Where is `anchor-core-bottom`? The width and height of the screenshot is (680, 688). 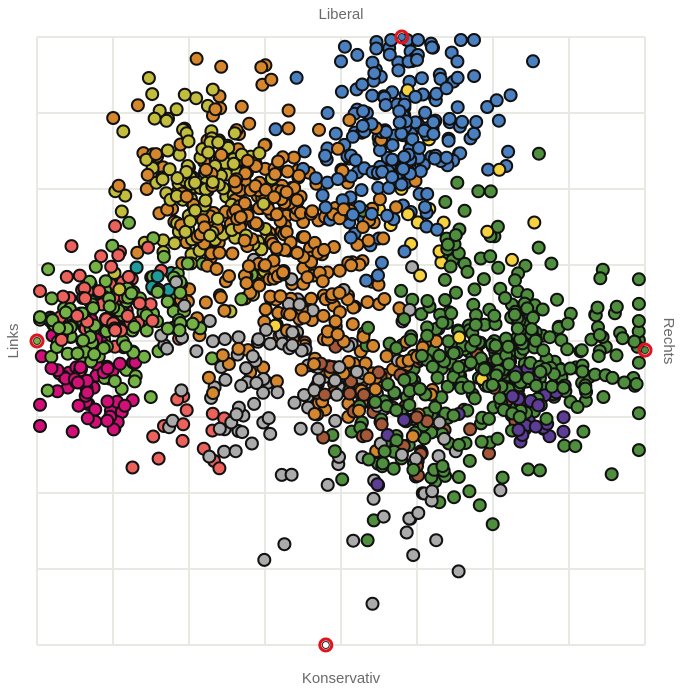
anchor-core-bottom is located at coordinates (325, 645).